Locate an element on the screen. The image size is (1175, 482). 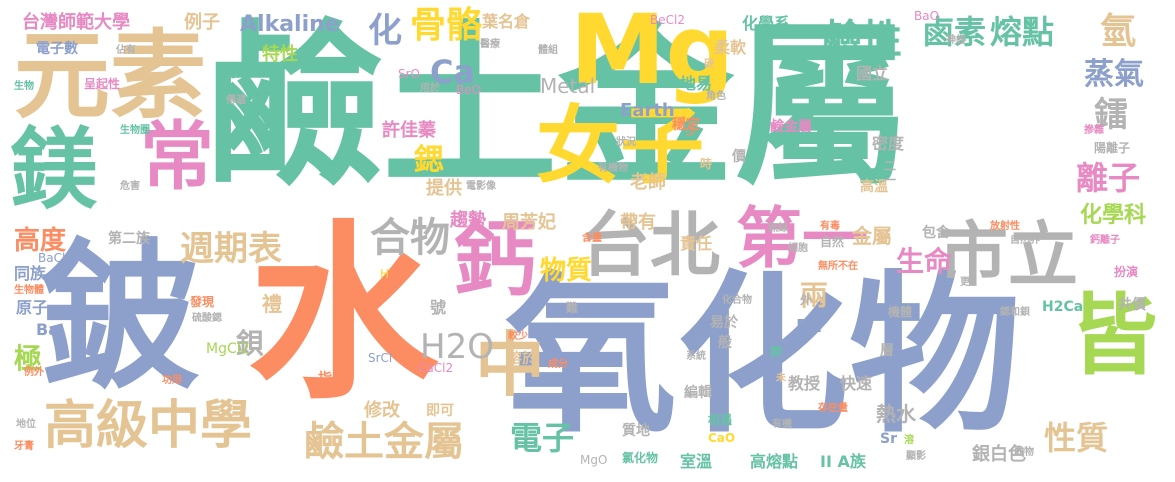
cloud-word: 柔軟 is located at coordinates (730, 47).